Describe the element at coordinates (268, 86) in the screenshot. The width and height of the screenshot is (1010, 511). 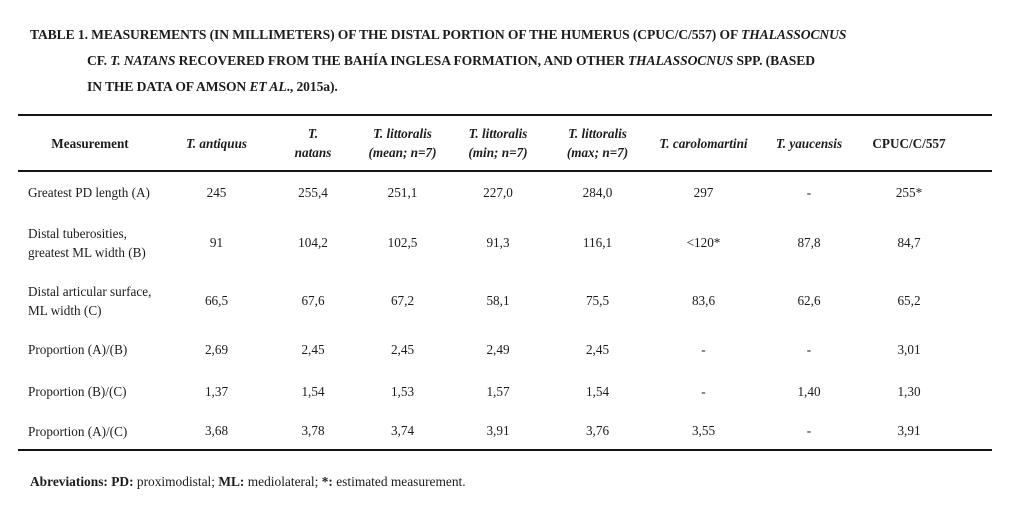
I see `caption-et-al: ET AL` at that location.